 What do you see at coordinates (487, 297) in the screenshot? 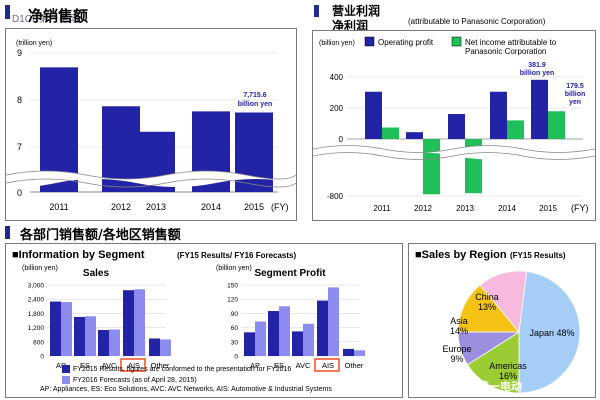
I see `pie-label: China` at bounding box center [487, 297].